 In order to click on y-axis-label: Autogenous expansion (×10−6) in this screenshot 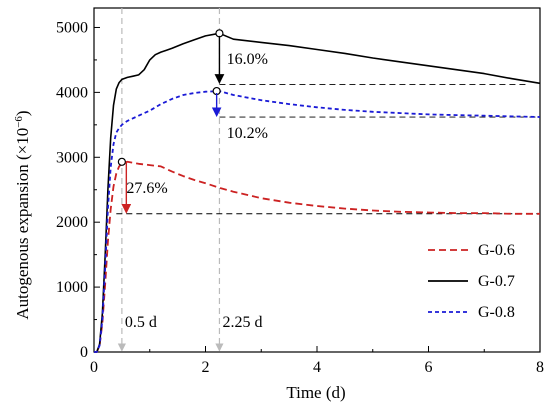, I will do `click(22, 214)`.